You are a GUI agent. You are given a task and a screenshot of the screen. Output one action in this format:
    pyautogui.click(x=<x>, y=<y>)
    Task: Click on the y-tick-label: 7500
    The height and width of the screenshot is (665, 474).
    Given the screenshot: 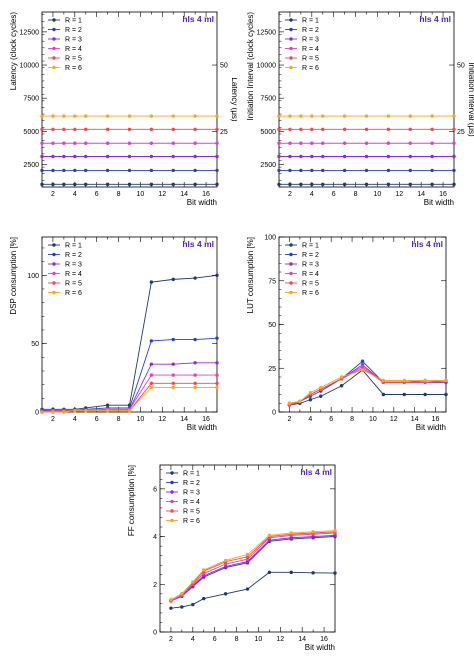 What is the action you would take?
    pyautogui.click(x=31, y=99)
    